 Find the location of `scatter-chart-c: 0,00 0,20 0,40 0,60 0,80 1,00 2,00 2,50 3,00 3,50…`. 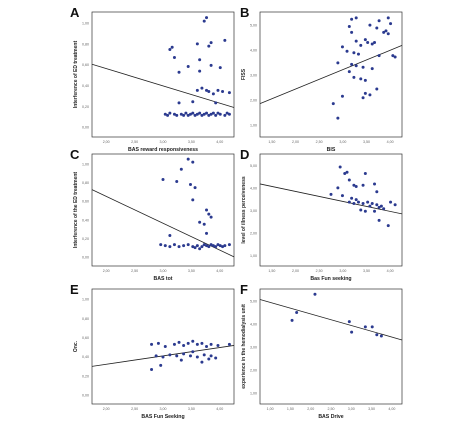

scatter-chart-c: 0,00 0,20 0,40 0,60 0,80 1,00 2,00 2,50 3,00 3,50… is located at coordinates (154, 217).